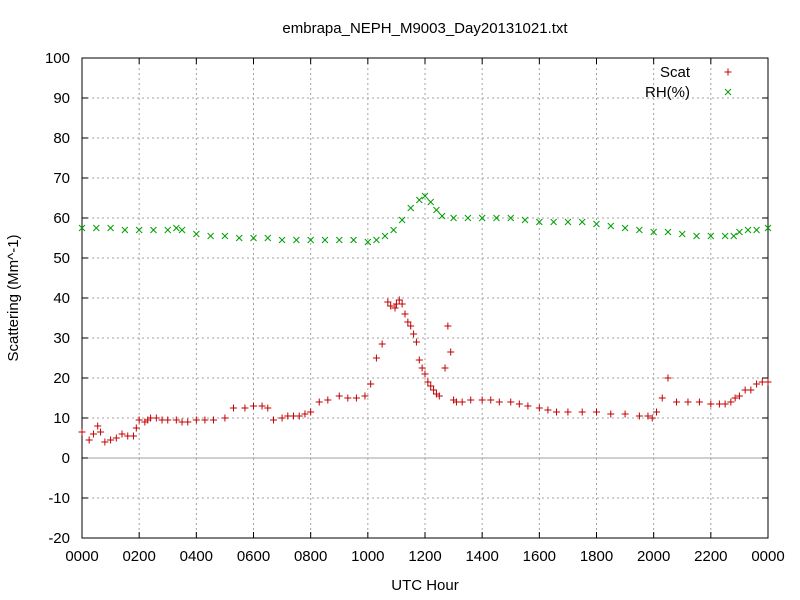  Describe the element at coordinates (424, 556) in the screenshot. I see `x-tick-label: 1200` at that location.